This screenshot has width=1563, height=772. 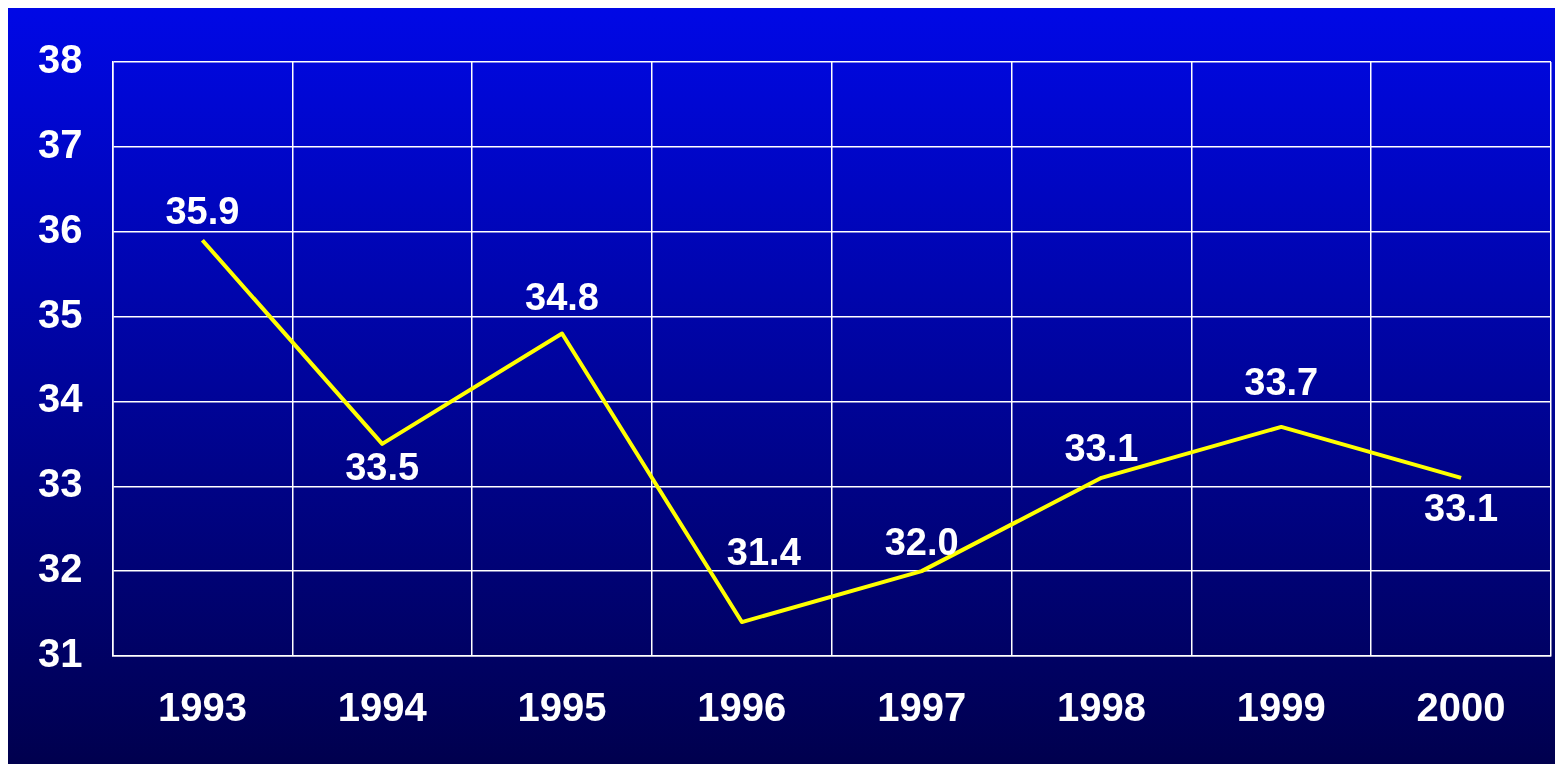 What do you see at coordinates (1101, 707) in the screenshot?
I see `x-tick-label: 1998` at bounding box center [1101, 707].